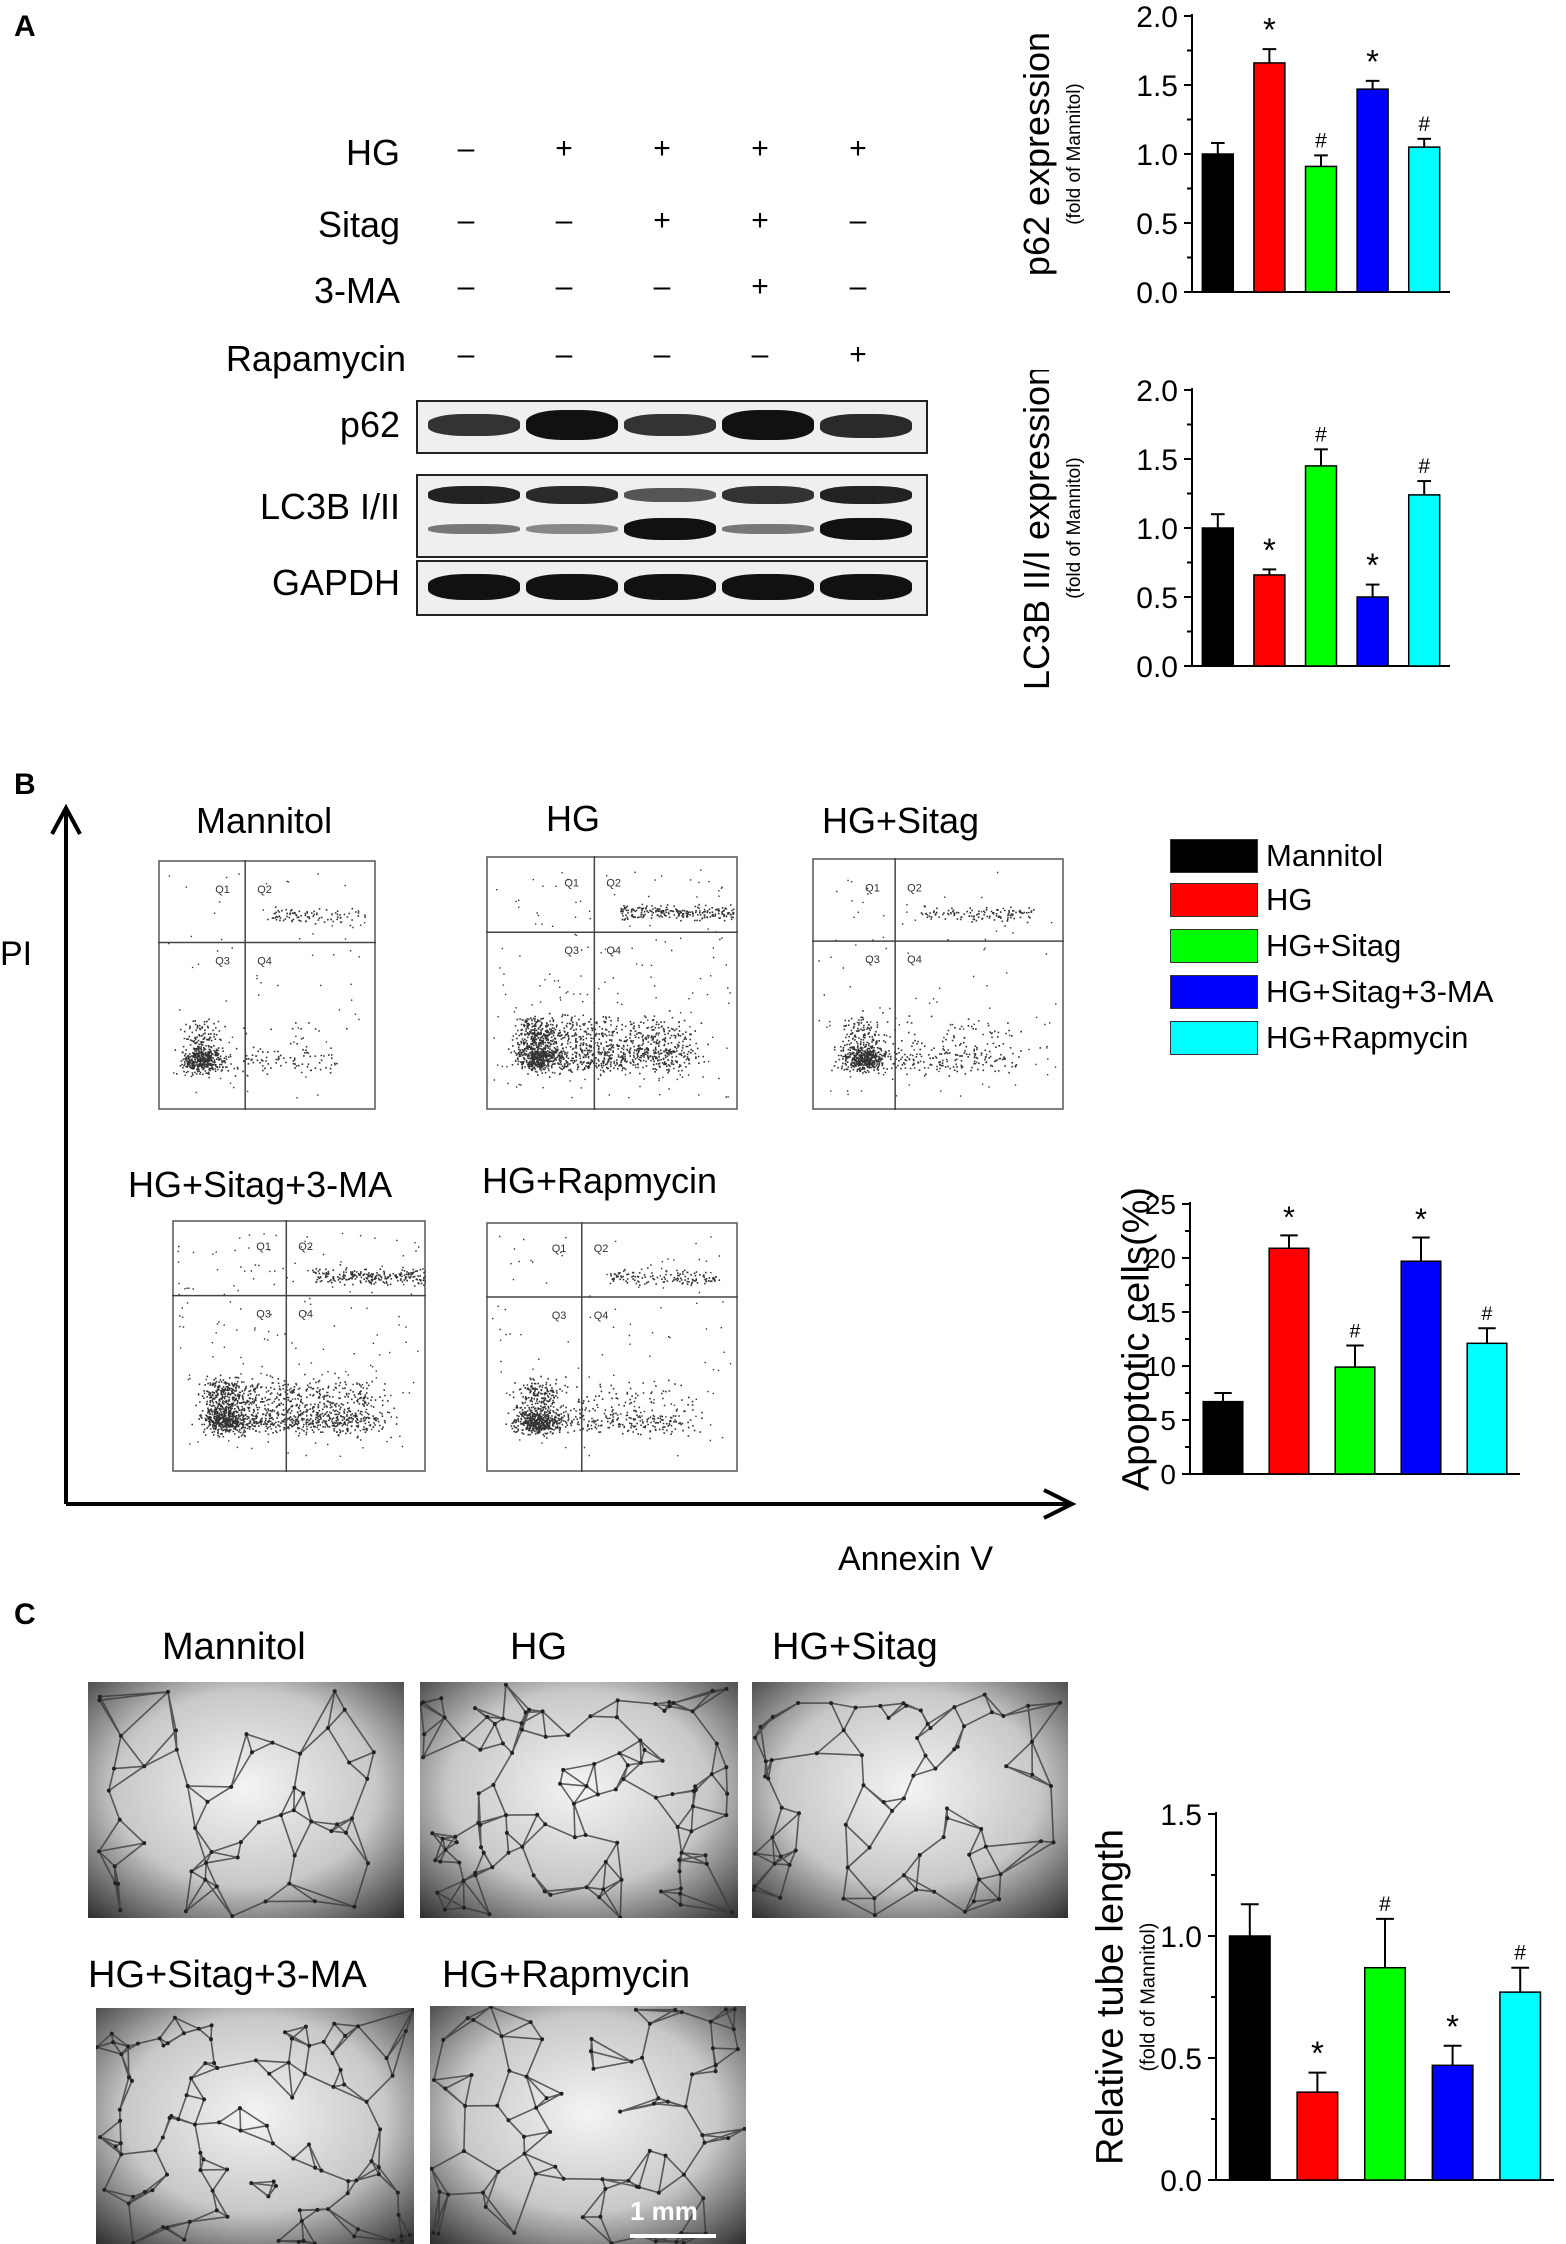  I want to click on legend-swatch-hg-rapmycin, so click(1214, 1038).